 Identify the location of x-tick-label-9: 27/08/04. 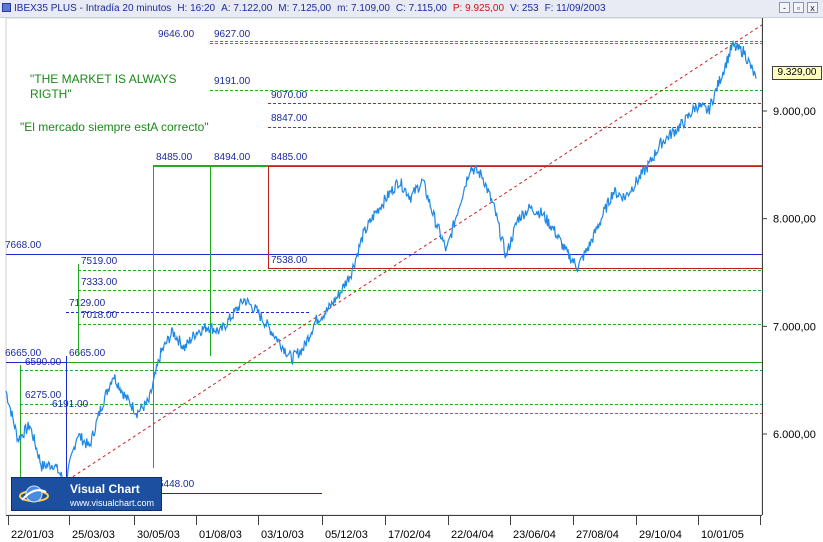
(597, 535).